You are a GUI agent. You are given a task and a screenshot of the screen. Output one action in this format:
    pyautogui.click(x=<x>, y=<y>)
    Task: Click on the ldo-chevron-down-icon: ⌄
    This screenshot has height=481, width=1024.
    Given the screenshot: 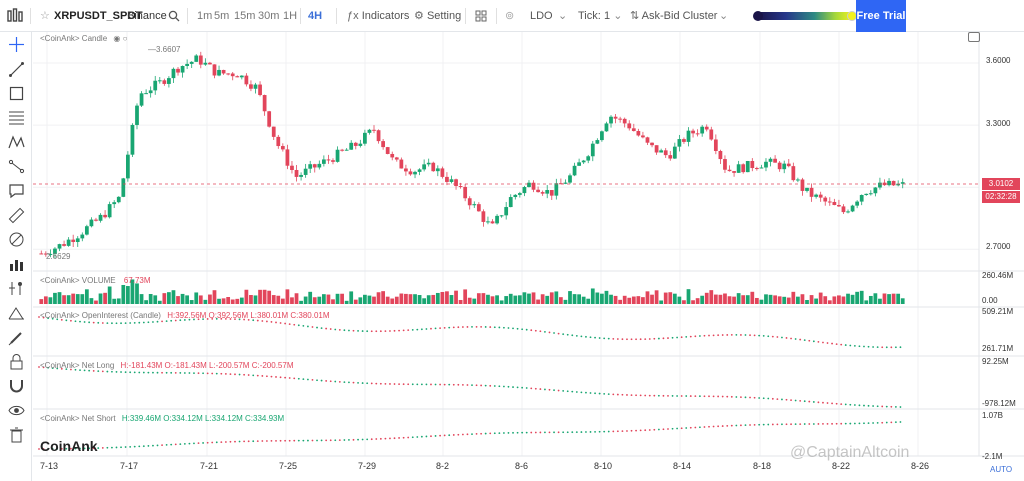 What is the action you would take?
    pyautogui.click(x=563, y=16)
    